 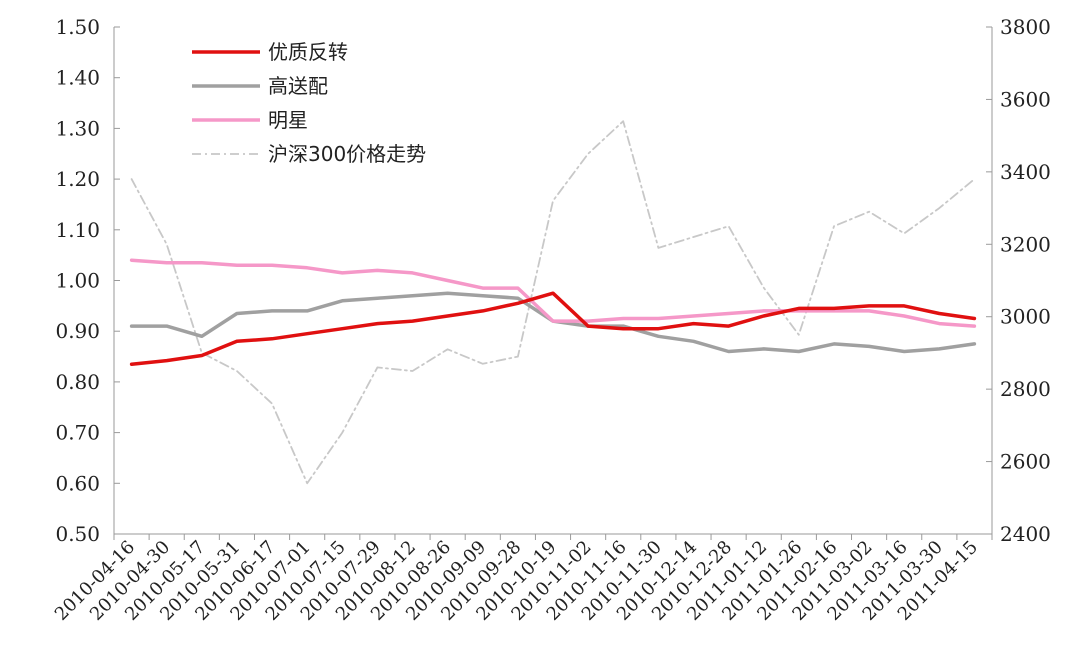 I want to click on right-tick-label: 3800, so click(x=1025, y=27).